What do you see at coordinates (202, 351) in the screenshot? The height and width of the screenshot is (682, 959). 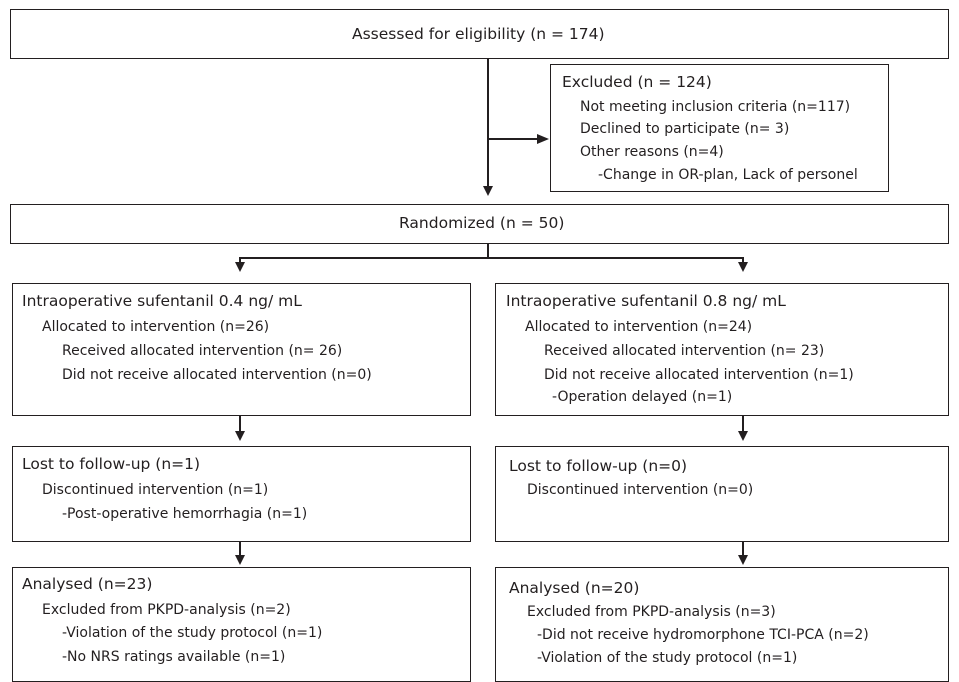 I see `left-allocation-item: Received allocated intervention (n= 26)` at bounding box center [202, 351].